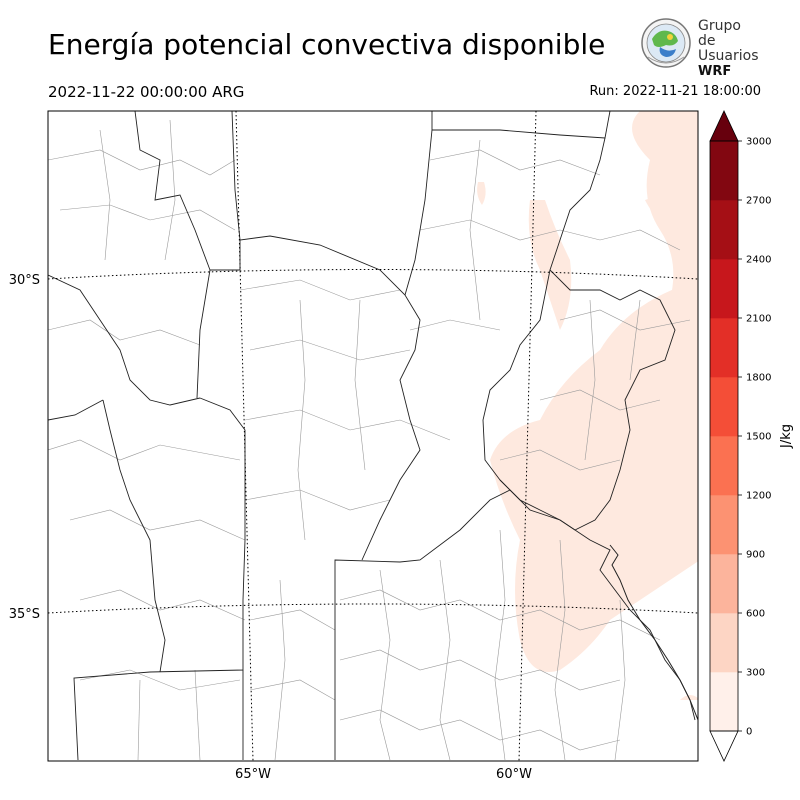 This screenshot has width=800, height=800. What do you see at coordinates (671, 212) in the screenshot?
I see `cape-area-ne` at bounding box center [671, 212].